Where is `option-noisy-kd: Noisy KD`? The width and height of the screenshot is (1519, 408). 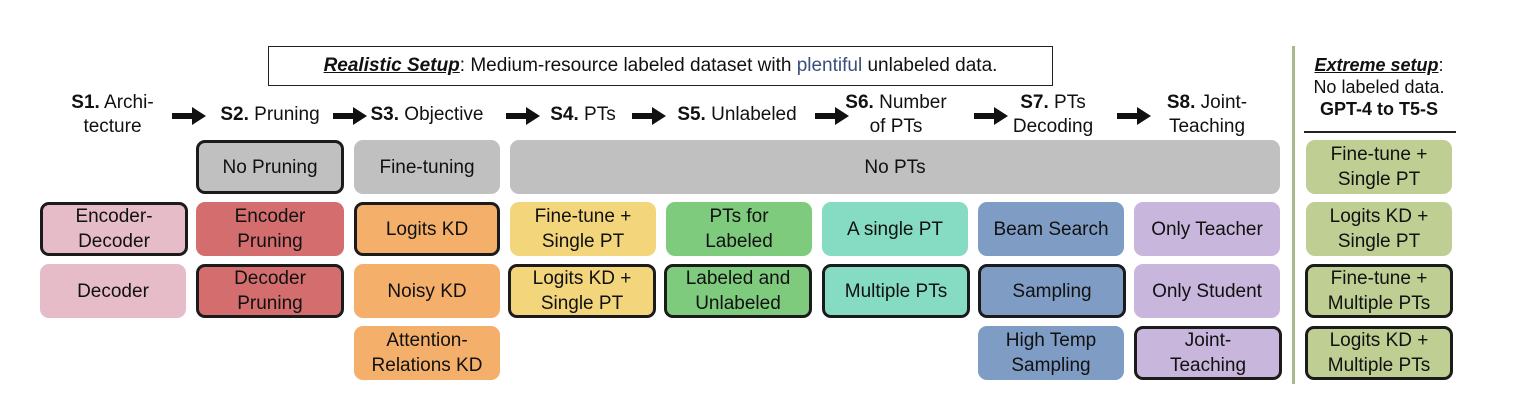
option-noisy-kd: Noisy KD is located at coordinates (427, 291).